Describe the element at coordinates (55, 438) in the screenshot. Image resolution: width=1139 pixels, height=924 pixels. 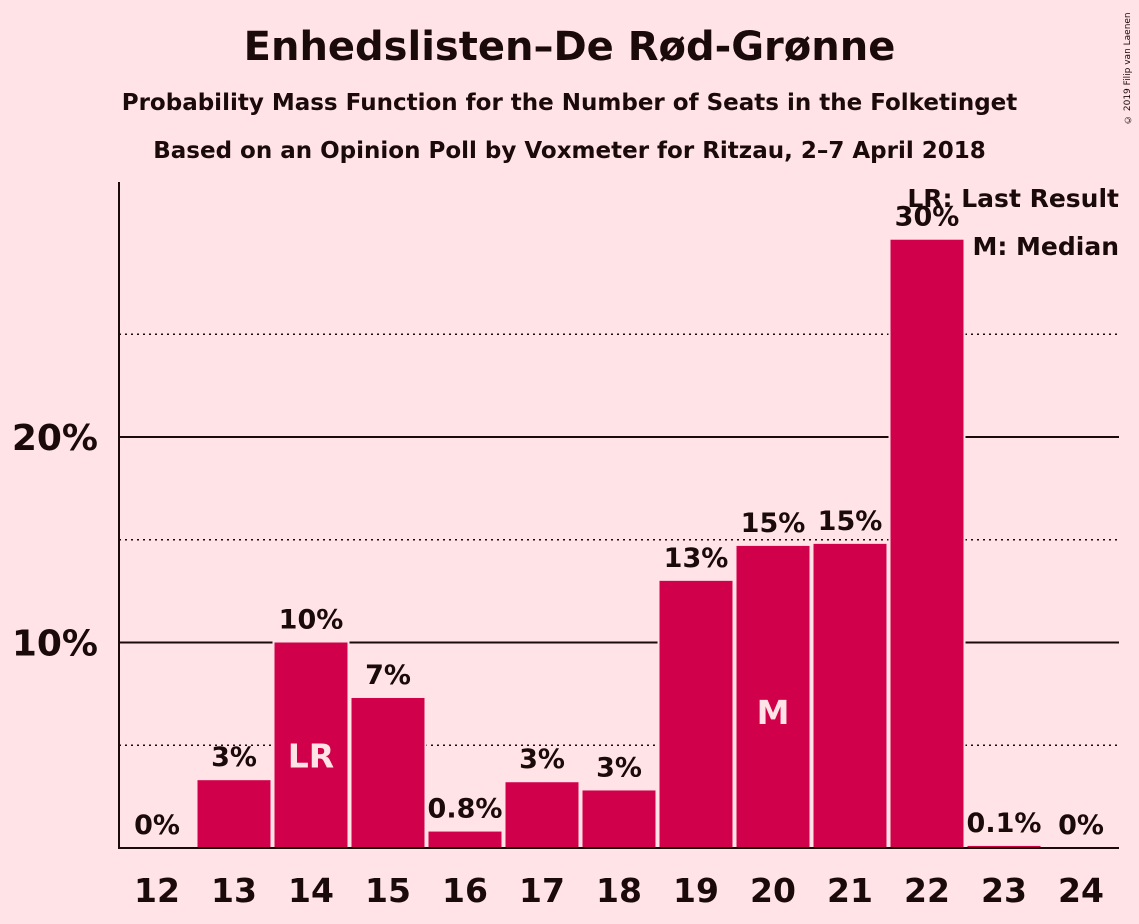
I see `y-tick-label: 20%` at that location.